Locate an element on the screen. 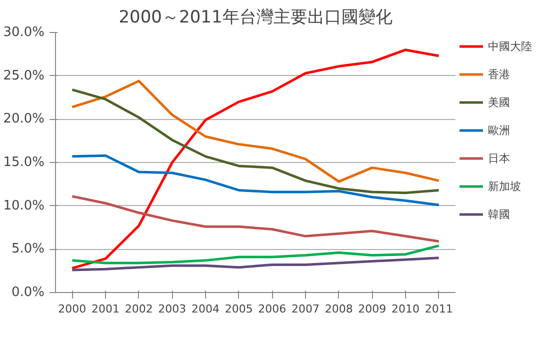 This screenshot has width=554, height=347. y-tick-label: 15.0% is located at coordinates (24, 162).